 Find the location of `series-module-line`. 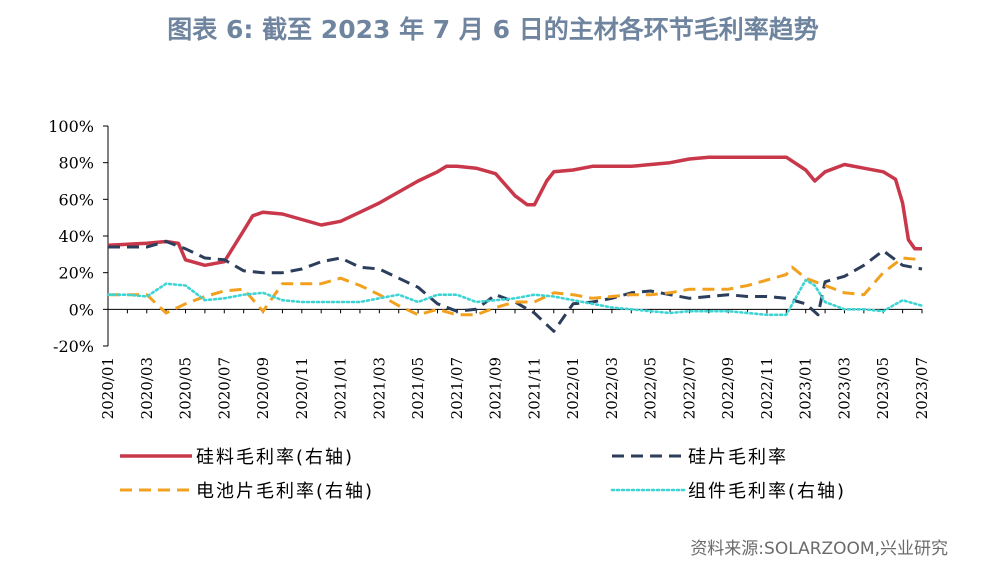

series-module-line is located at coordinates (515, 297).